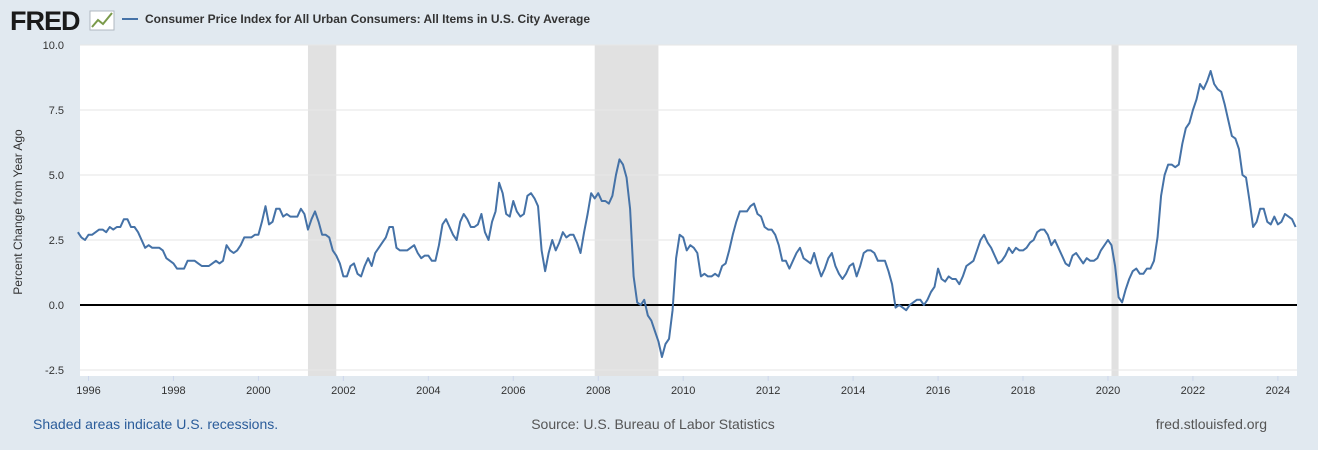 Image resolution: width=1318 pixels, height=450 pixels. I want to click on y-tick-label: 2.5, so click(56, 241).